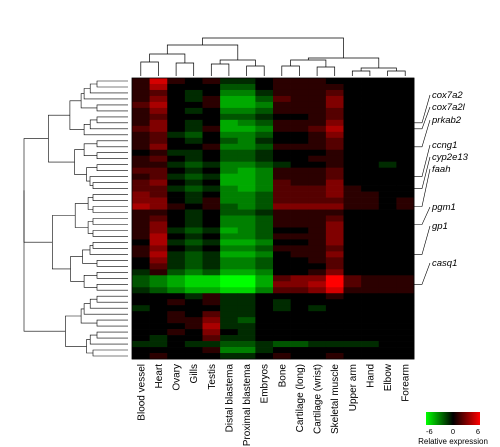 Image resolution: width=500 pixels, height=447 pixels. What do you see at coordinates (44, 261) in the screenshot?
I see `dendrogram-branch` at bounding box center [44, 261].